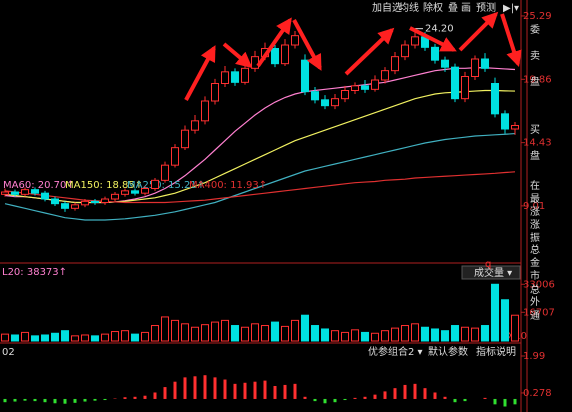  I want to click on selector-box, so click(491, 272).